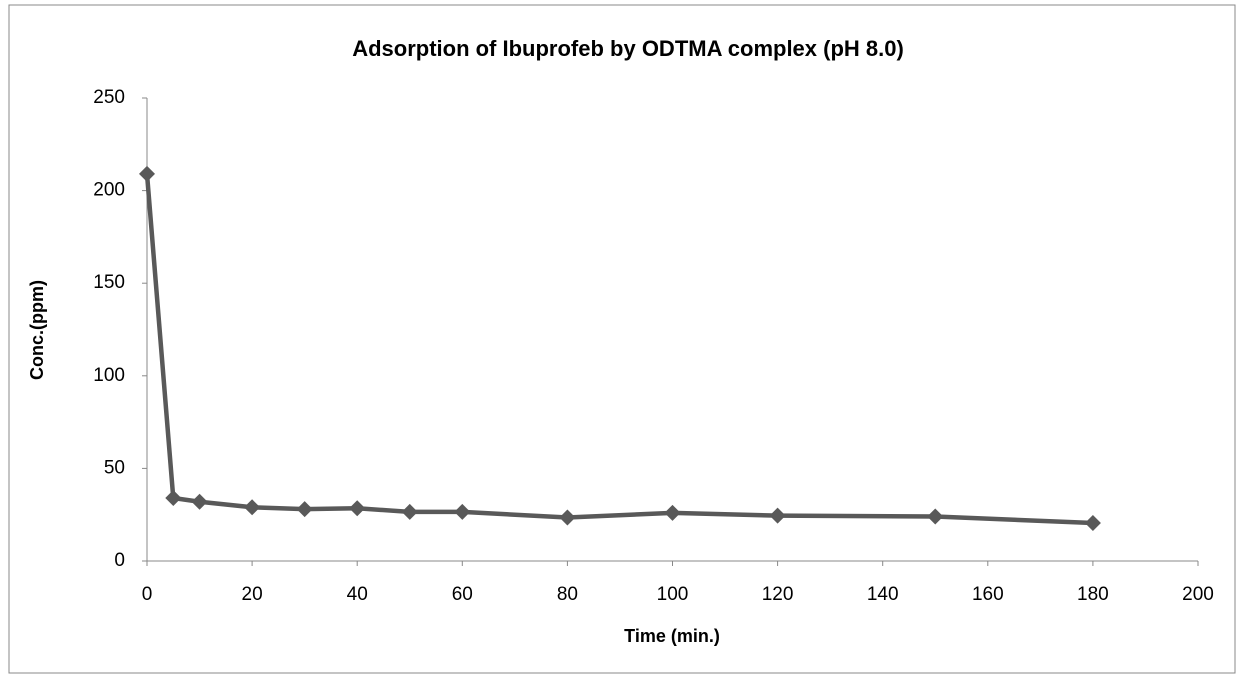 The width and height of the screenshot is (1241, 680). What do you see at coordinates (109, 97) in the screenshot?
I see `y-tick-label: 250` at bounding box center [109, 97].